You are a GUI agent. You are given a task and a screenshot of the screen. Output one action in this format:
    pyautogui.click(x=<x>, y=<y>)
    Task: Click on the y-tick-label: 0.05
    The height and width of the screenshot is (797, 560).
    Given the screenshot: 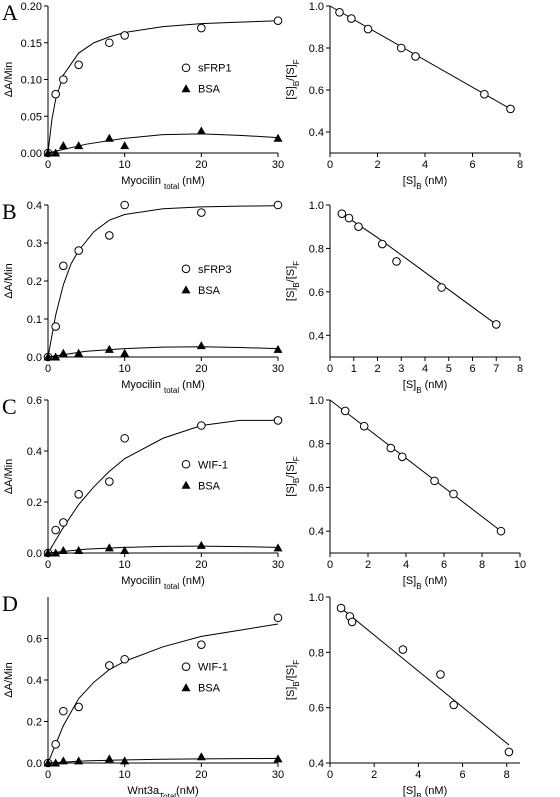 What is the action you would take?
    pyautogui.click(x=31, y=117)
    